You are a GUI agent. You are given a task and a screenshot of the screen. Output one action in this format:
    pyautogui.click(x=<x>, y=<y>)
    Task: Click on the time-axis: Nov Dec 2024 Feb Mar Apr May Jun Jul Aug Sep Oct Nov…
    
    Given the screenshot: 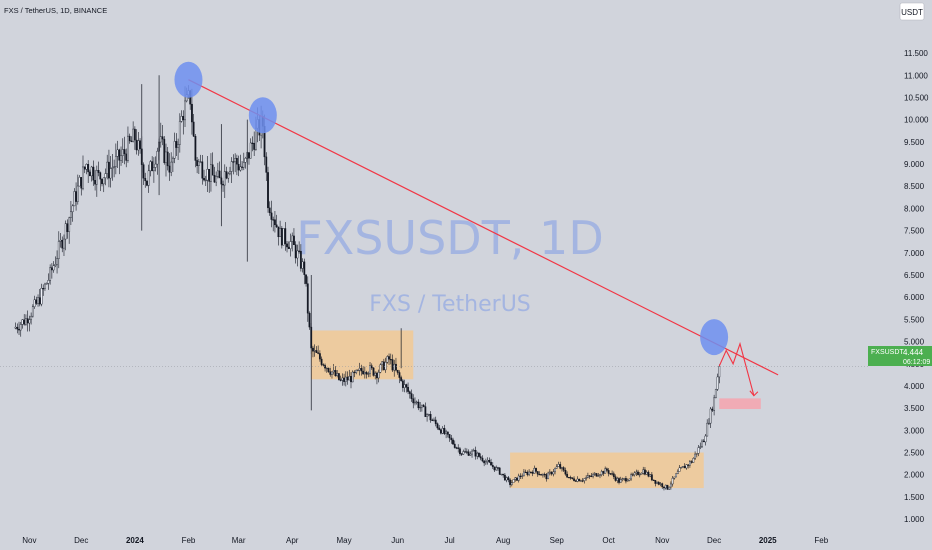 What is the action you would take?
    pyautogui.click(x=425, y=540)
    